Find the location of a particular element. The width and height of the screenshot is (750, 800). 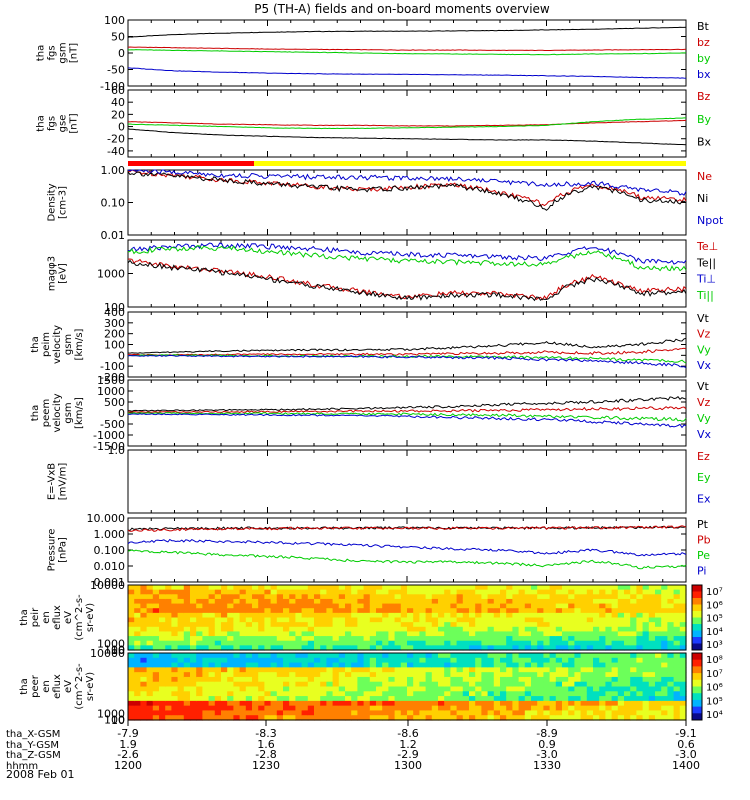

series-line-Vt is located at coordinates (407, 345).